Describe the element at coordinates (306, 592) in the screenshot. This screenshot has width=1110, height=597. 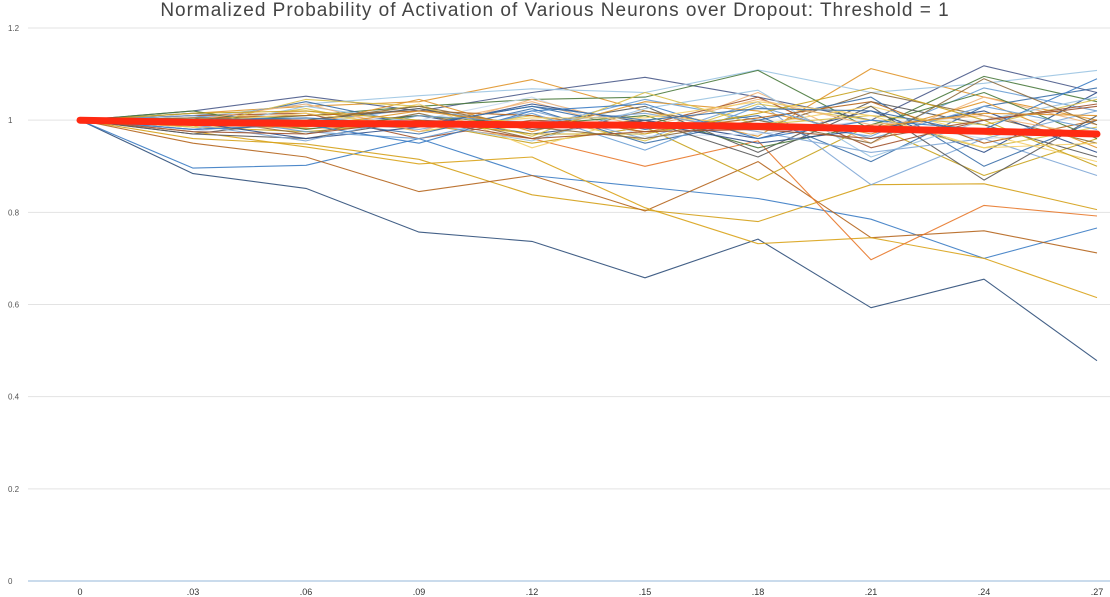
I see `x-tick-label: .06` at that location.